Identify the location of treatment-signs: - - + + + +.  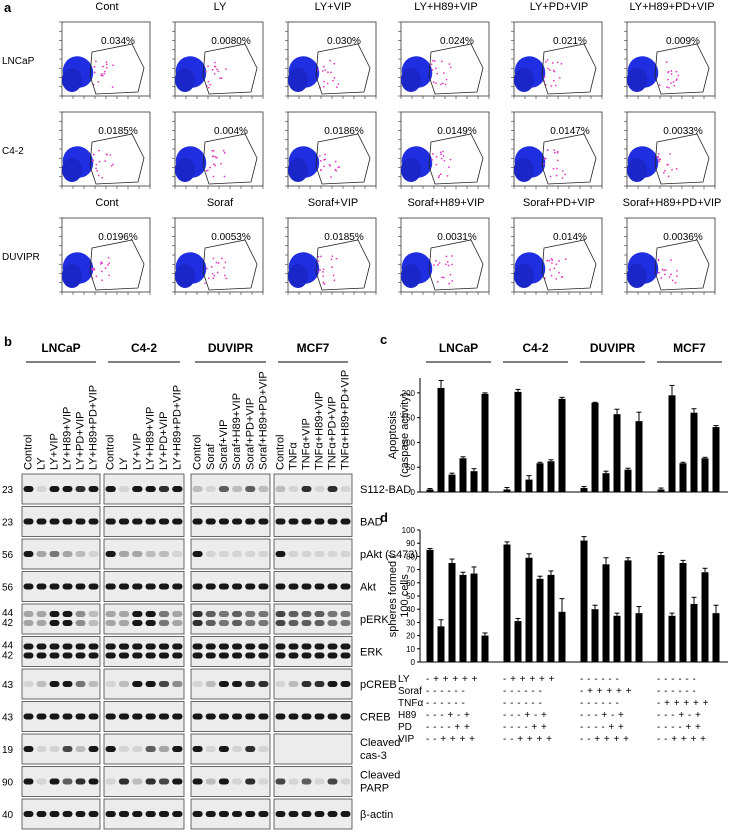
(604, 739).